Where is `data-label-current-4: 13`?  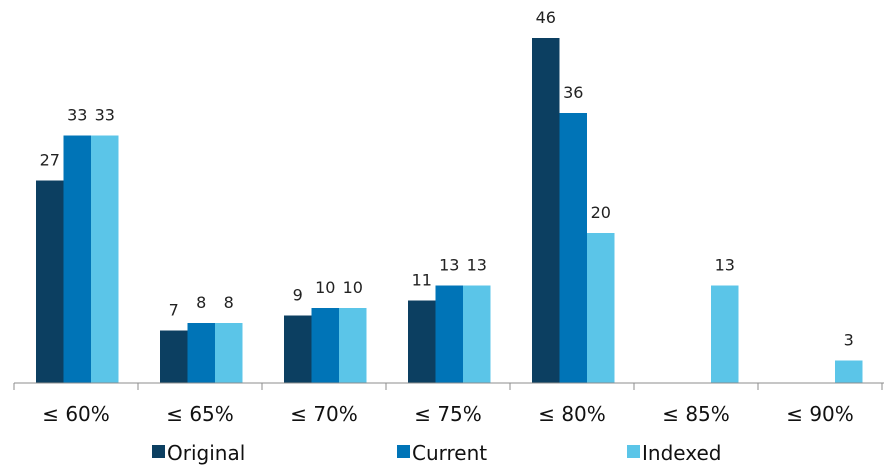 data-label-current-4: 13 is located at coordinates (449, 265).